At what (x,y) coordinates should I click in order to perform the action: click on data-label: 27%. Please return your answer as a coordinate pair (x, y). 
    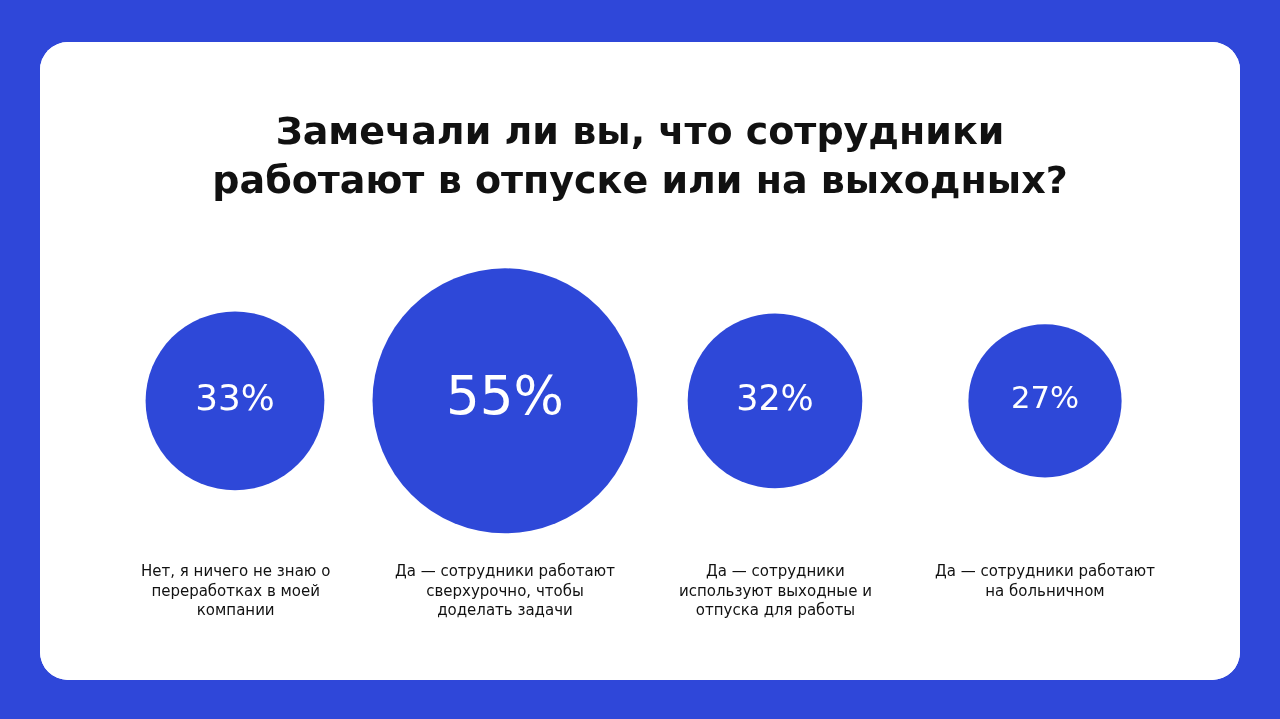
    Looking at the image, I should click on (1045, 398).